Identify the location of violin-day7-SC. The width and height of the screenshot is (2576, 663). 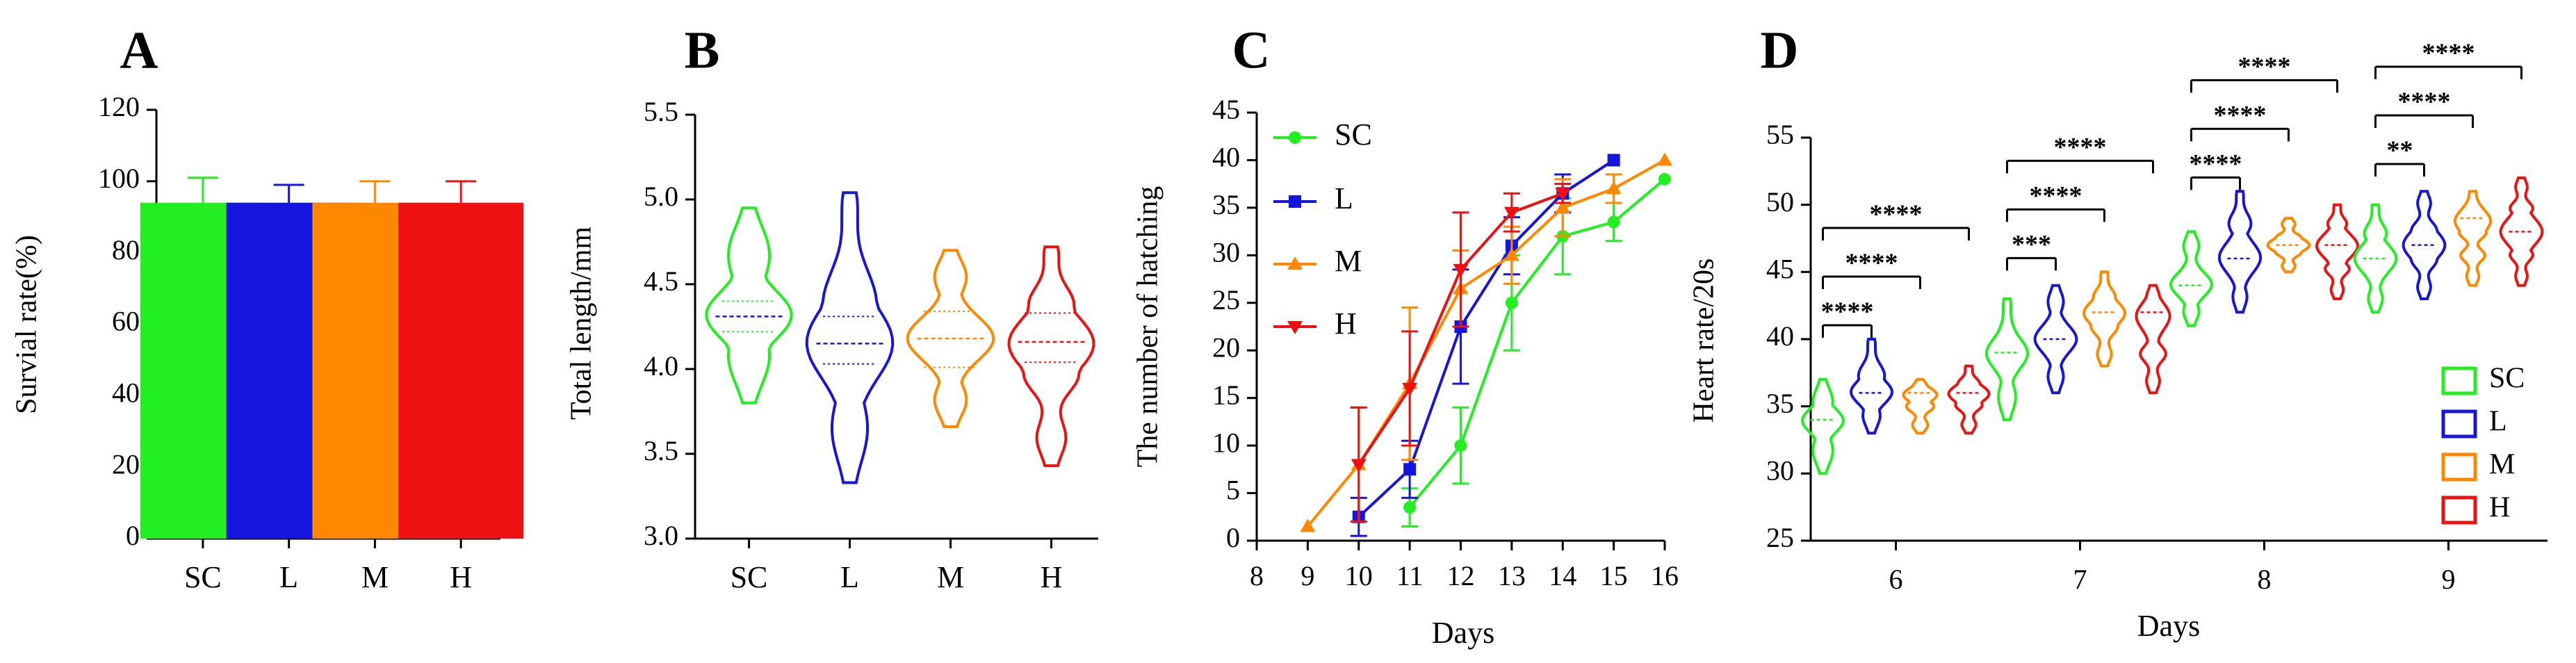
(2007, 359).